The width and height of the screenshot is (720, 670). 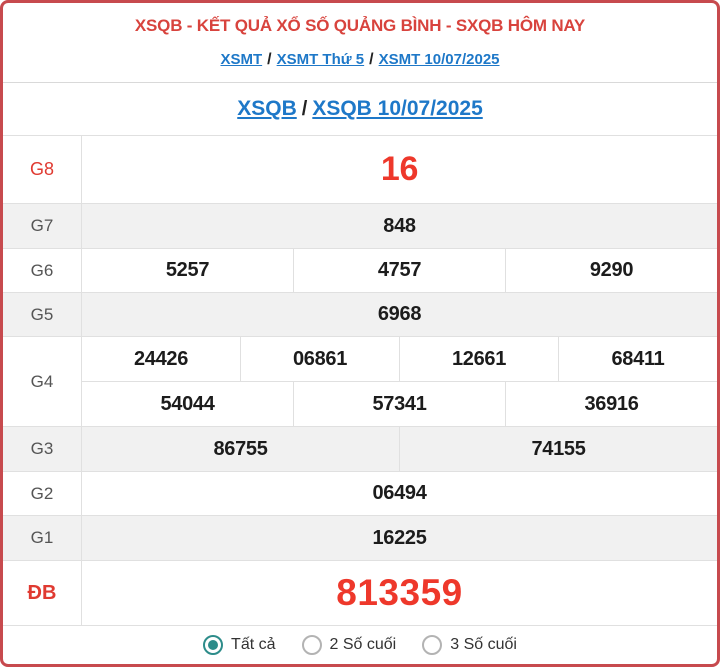 I want to click on prize-row-g6: G6 5257 4757 9290, so click(x=360, y=270).